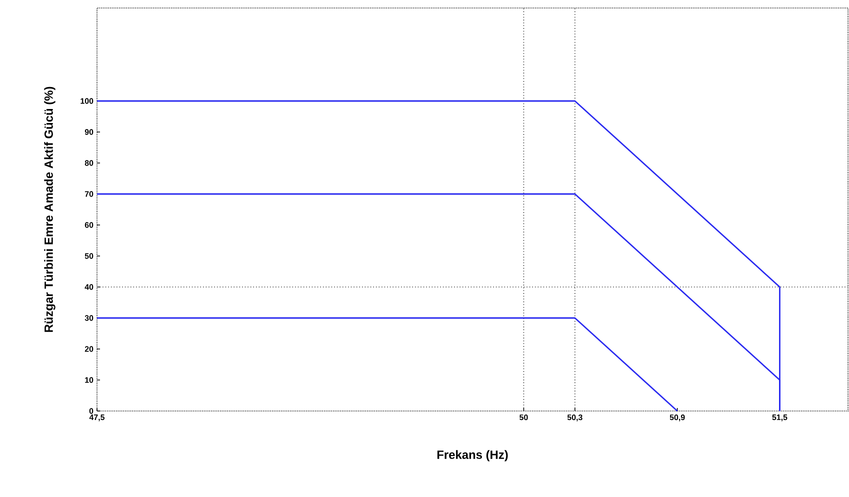 The width and height of the screenshot is (849, 497). Describe the element at coordinates (472, 456) in the screenshot. I see `x-axis-title: Frekans (Hz)` at that location.